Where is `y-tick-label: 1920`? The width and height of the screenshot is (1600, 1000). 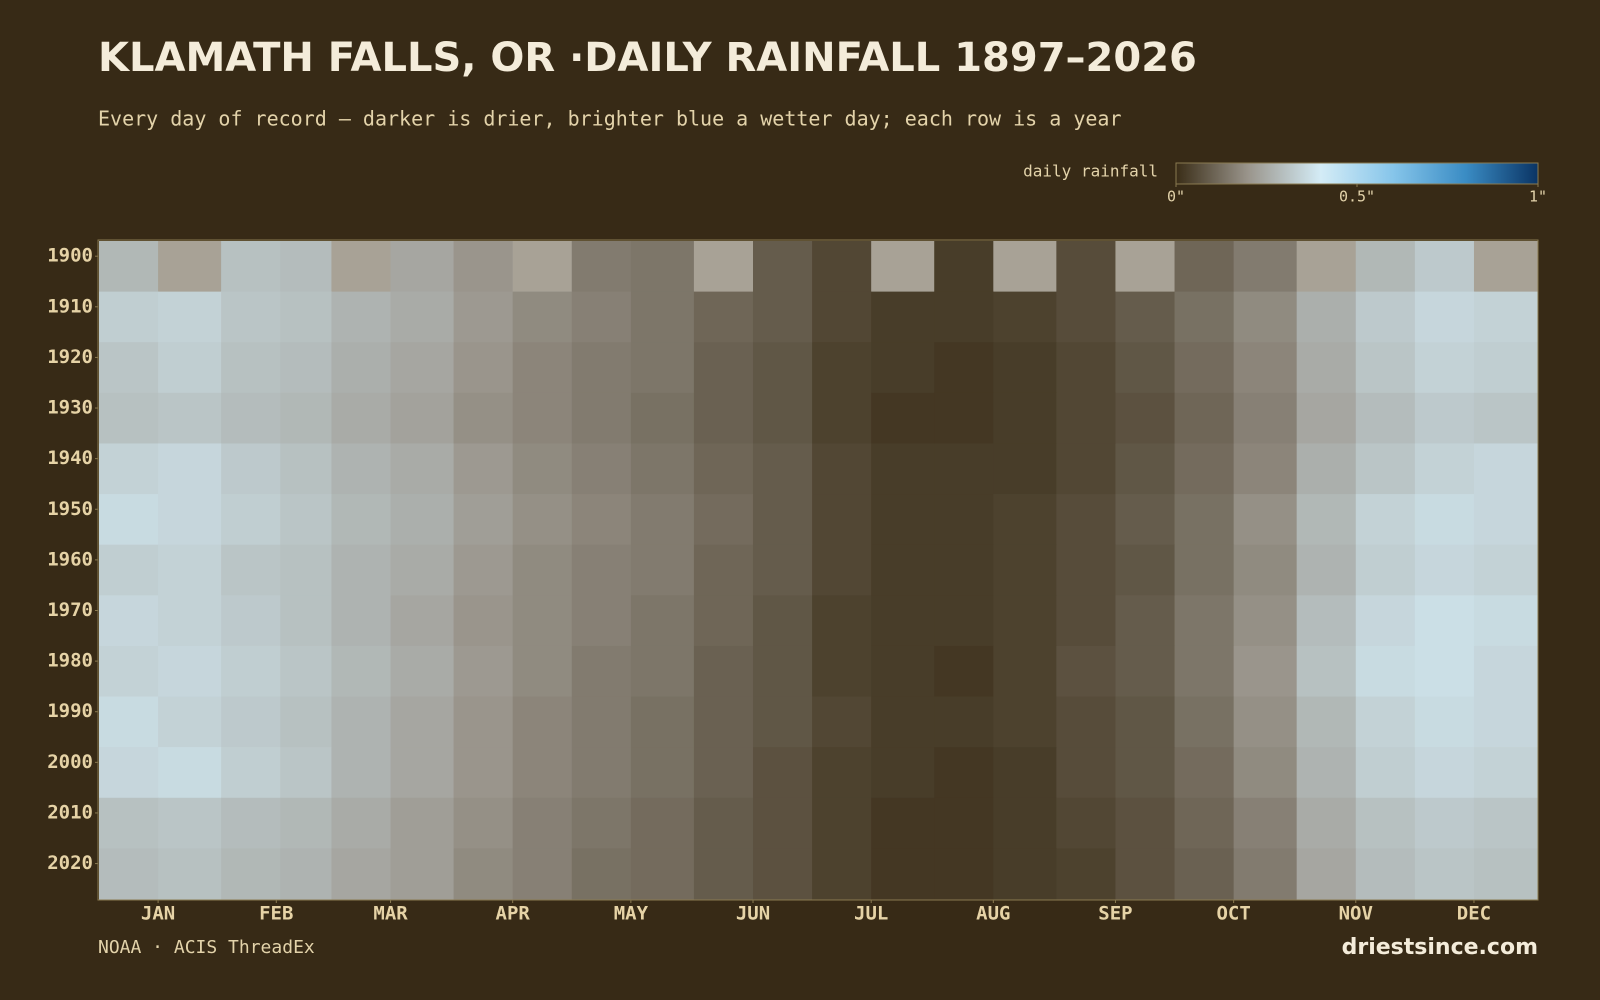 y-tick-label: 1920 is located at coordinates (70, 357).